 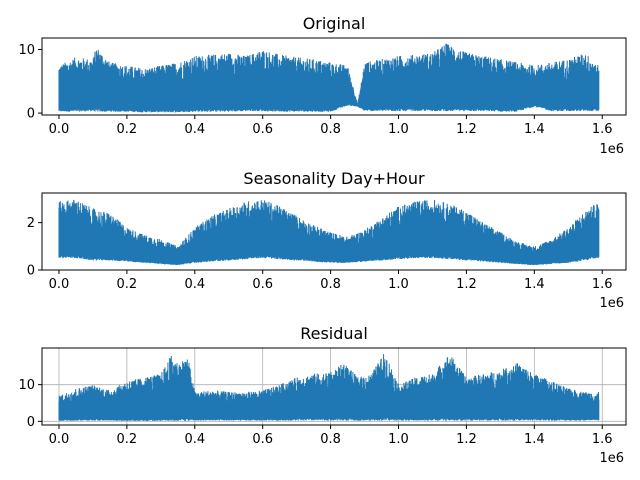 What do you see at coordinates (31, 223) in the screenshot?
I see `y-tick-label: 2` at bounding box center [31, 223].